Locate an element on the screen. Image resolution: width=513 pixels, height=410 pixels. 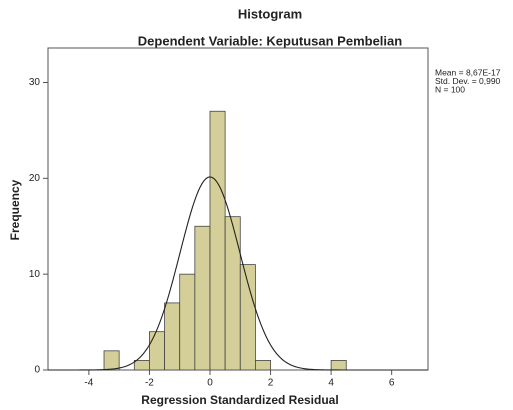
x-tick-label: 0 is located at coordinates (210, 383).